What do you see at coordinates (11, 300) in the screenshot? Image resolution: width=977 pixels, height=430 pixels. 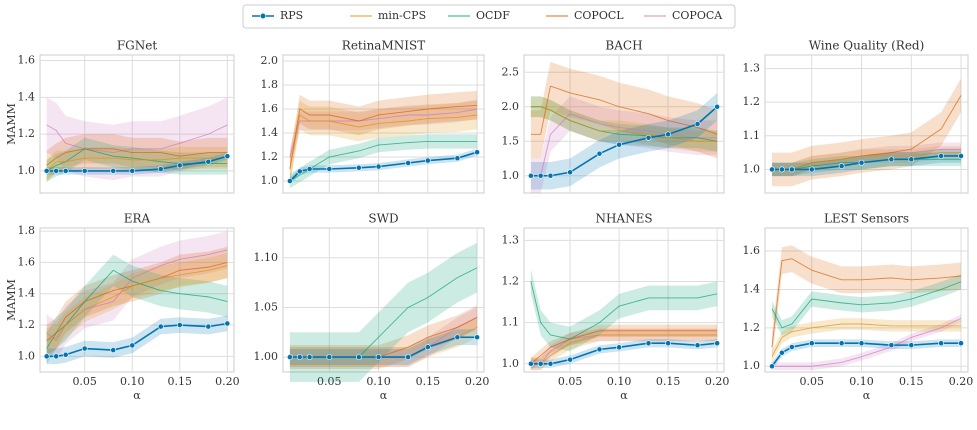 I see `y-axis-label: MAMM` at bounding box center [11, 300].